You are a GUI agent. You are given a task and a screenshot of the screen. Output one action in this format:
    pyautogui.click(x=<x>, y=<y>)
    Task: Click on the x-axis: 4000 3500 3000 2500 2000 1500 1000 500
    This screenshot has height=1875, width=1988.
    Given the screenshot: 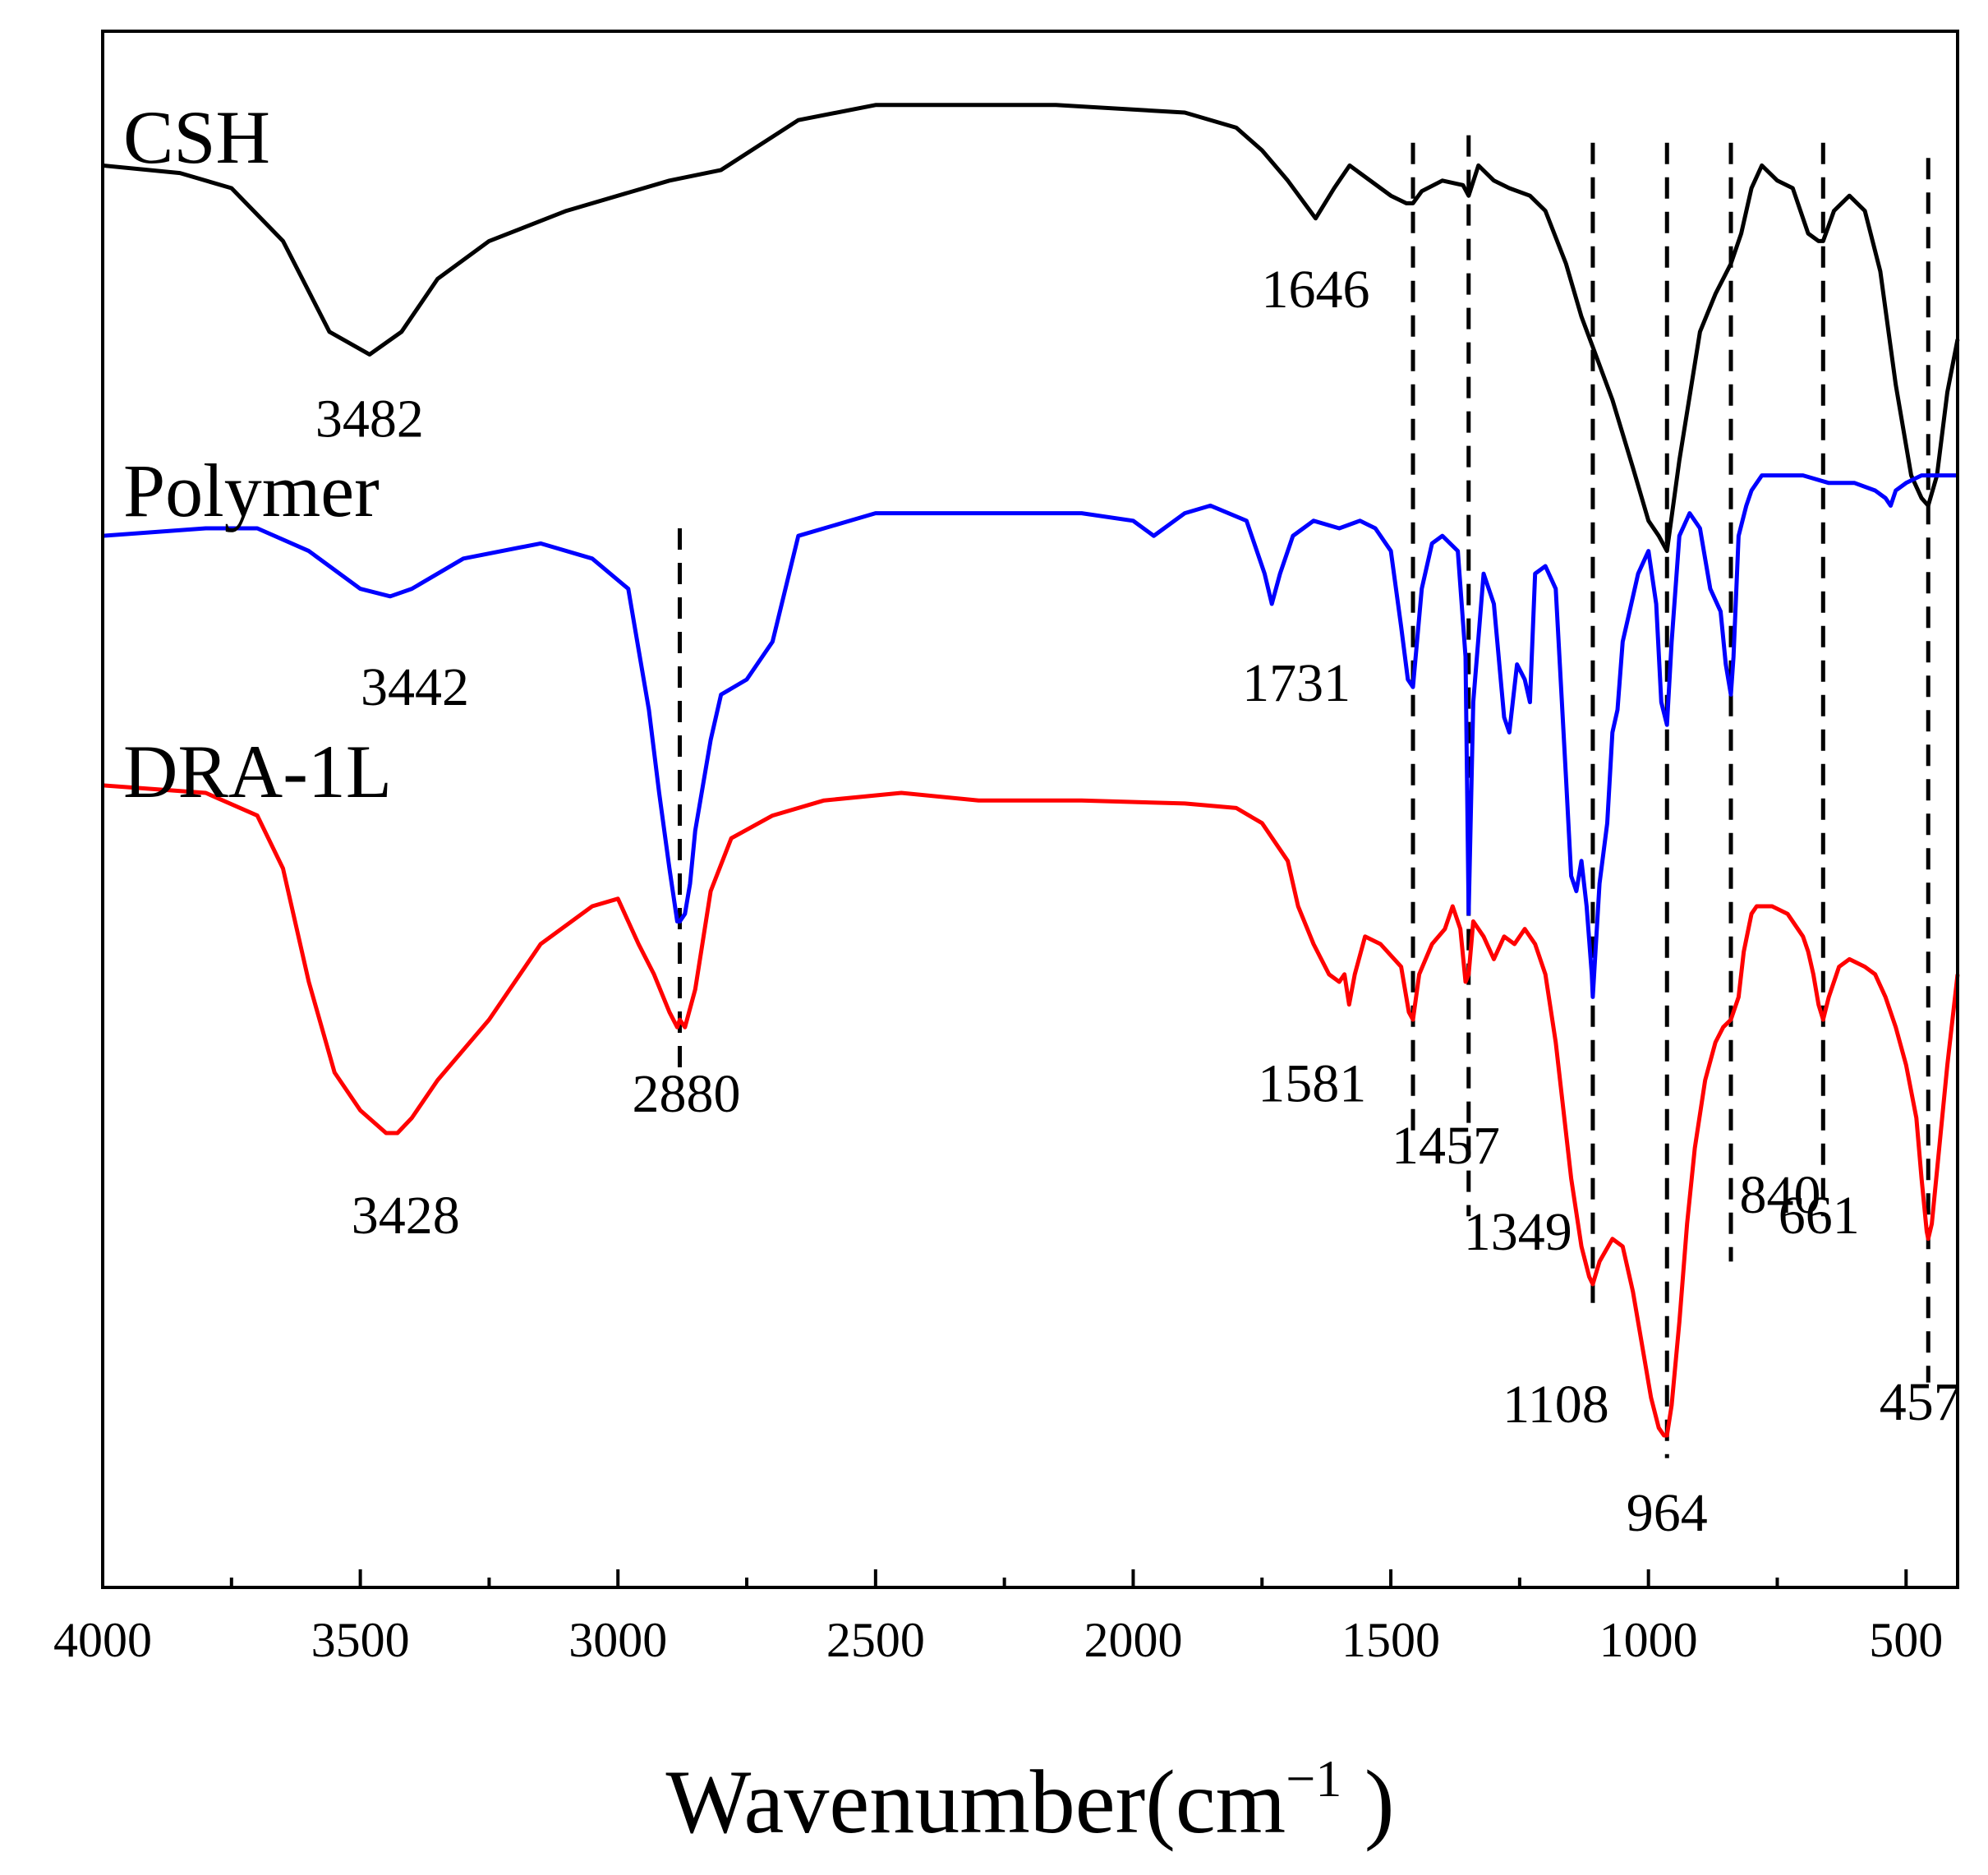 What is the action you would take?
    pyautogui.click(x=998, y=1618)
    